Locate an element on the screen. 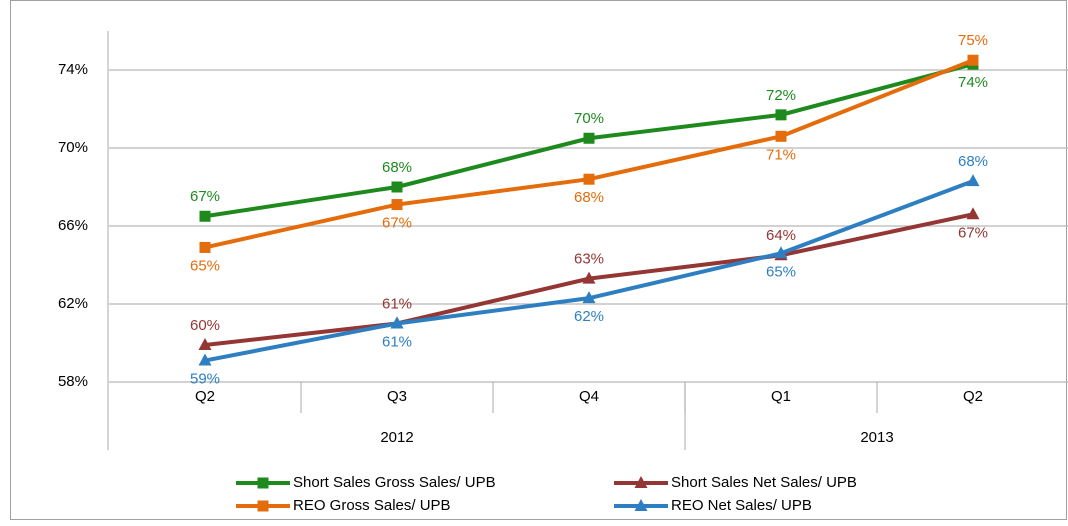 The width and height of the screenshot is (1068, 526). data-label: 62% is located at coordinates (589, 316).